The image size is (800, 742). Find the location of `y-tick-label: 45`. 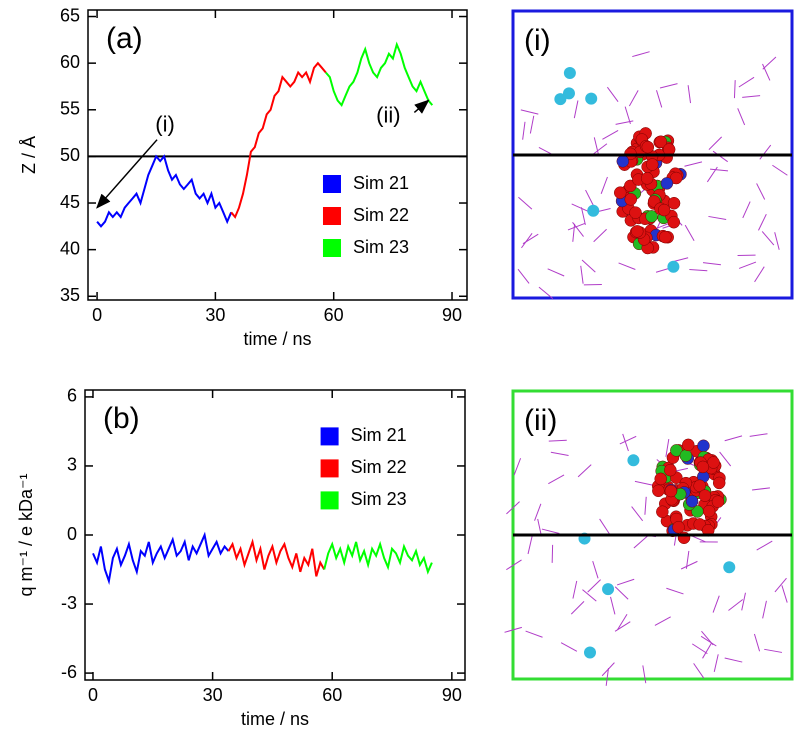

y-tick-label: 45 is located at coordinates (70, 202).